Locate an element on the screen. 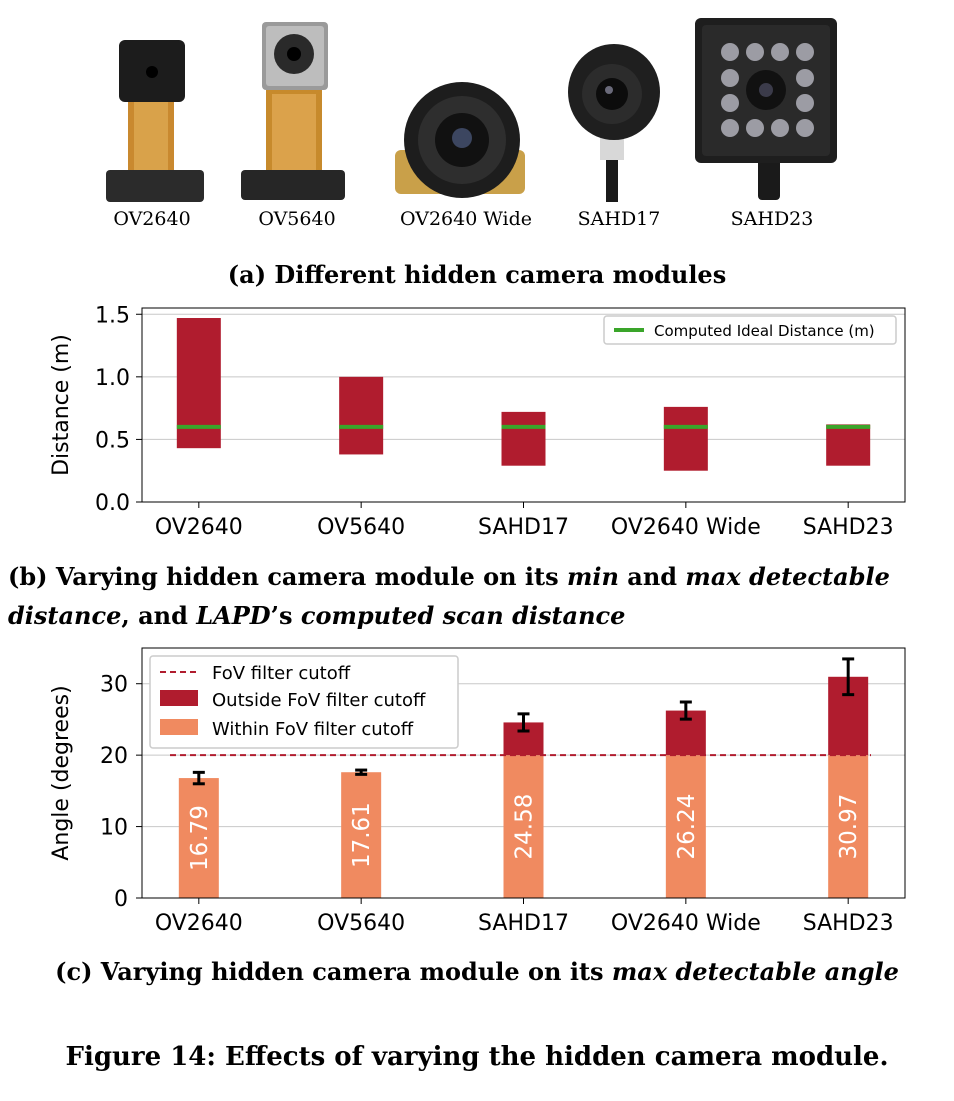  bar-value-label: 30.97 is located at coordinates (849, 827).